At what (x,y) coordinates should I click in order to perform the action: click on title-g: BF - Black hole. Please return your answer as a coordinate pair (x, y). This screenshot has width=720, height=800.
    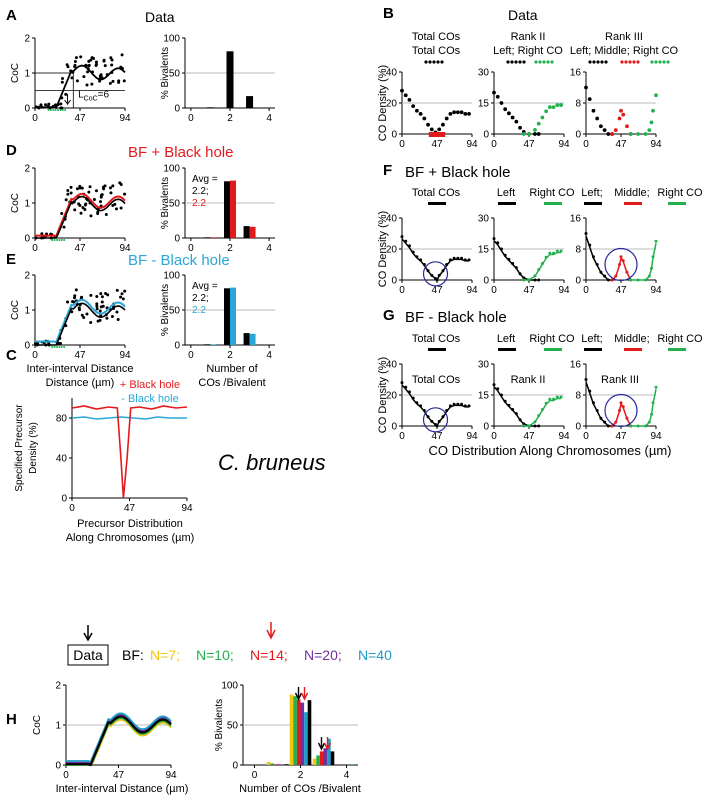
    Looking at the image, I should click on (456, 317).